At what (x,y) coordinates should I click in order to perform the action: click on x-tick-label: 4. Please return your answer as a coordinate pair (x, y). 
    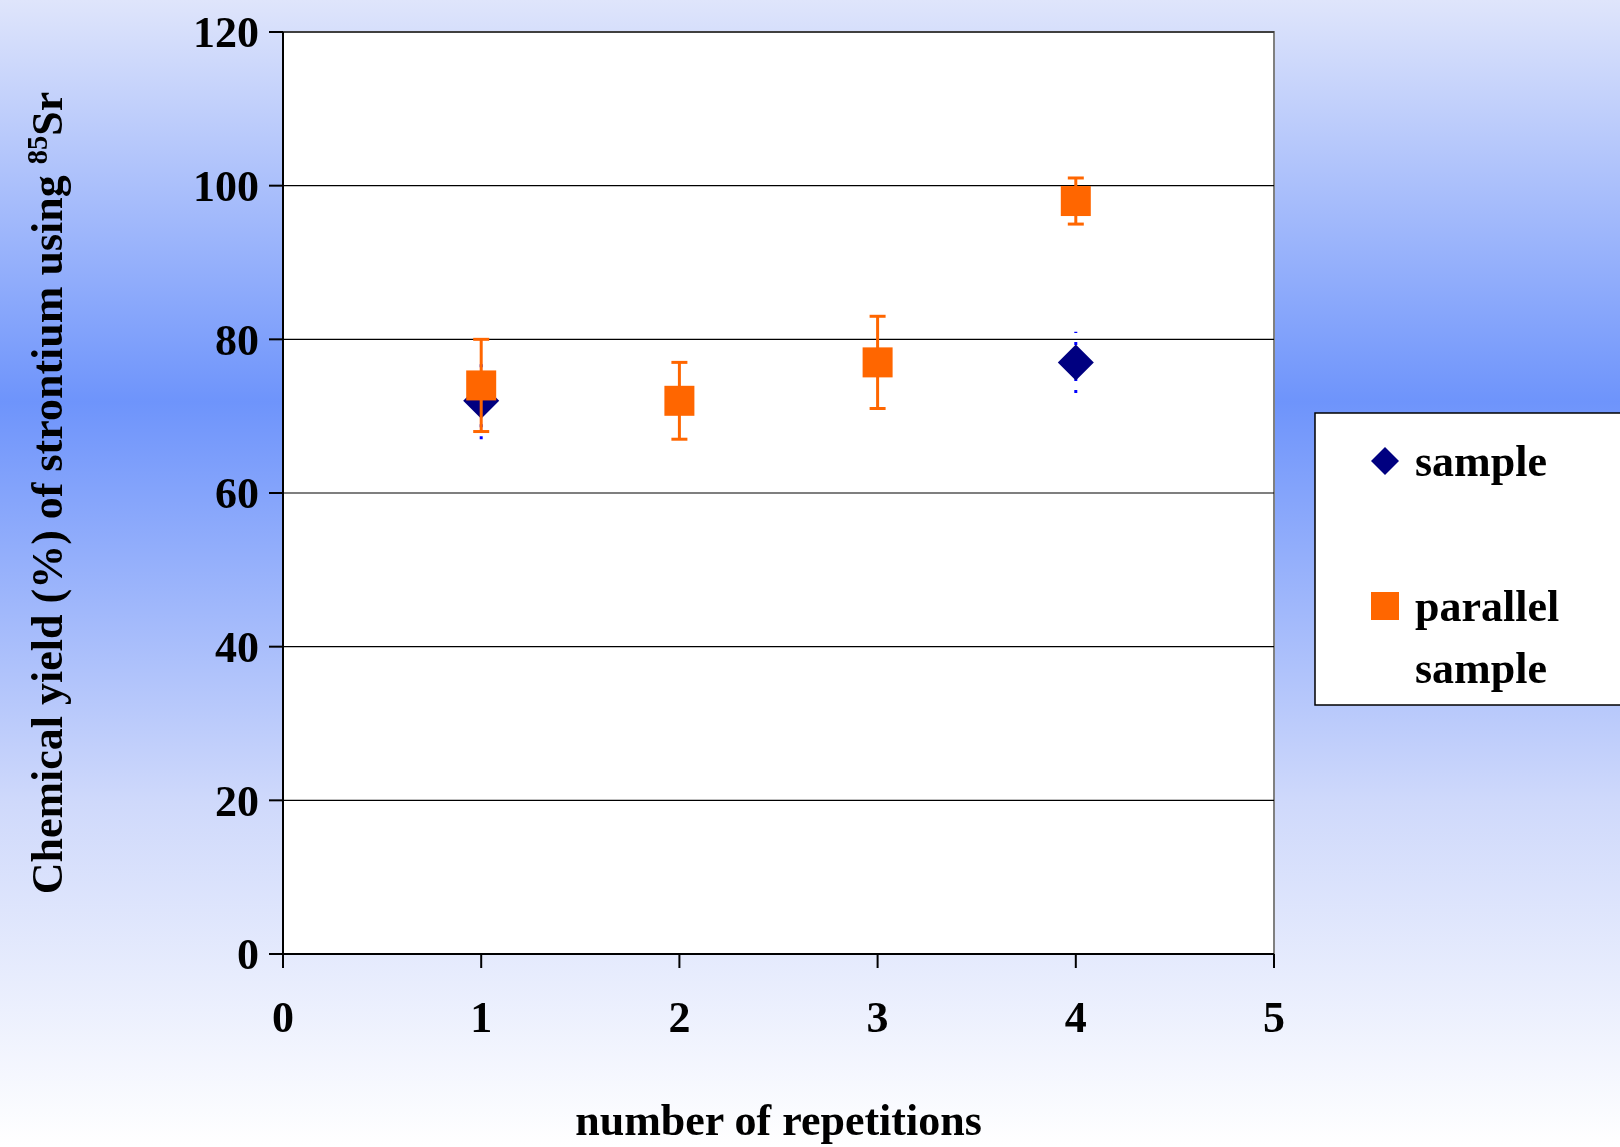
    Looking at the image, I should click on (1075, 1017).